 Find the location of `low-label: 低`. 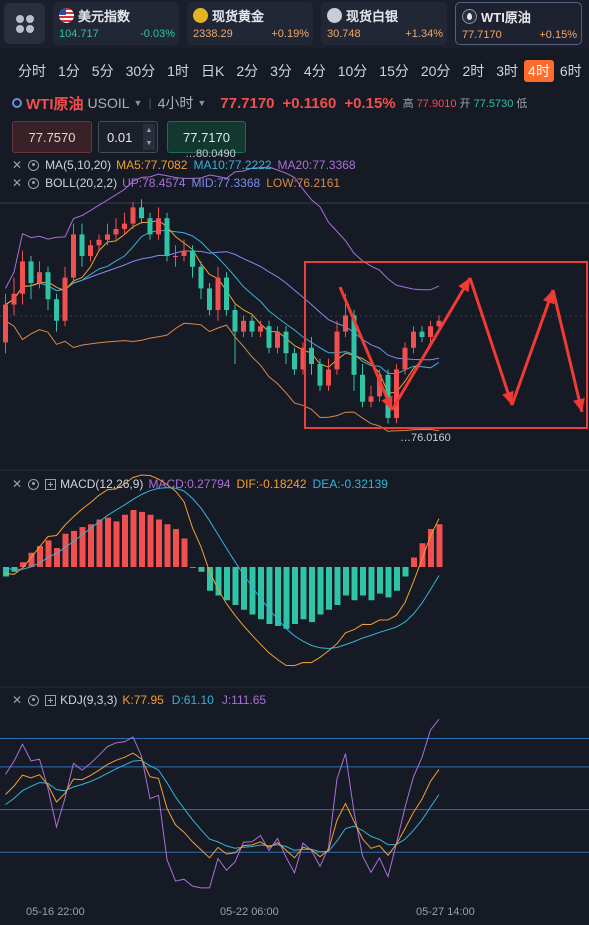

low-label: 低 is located at coordinates (522, 104).